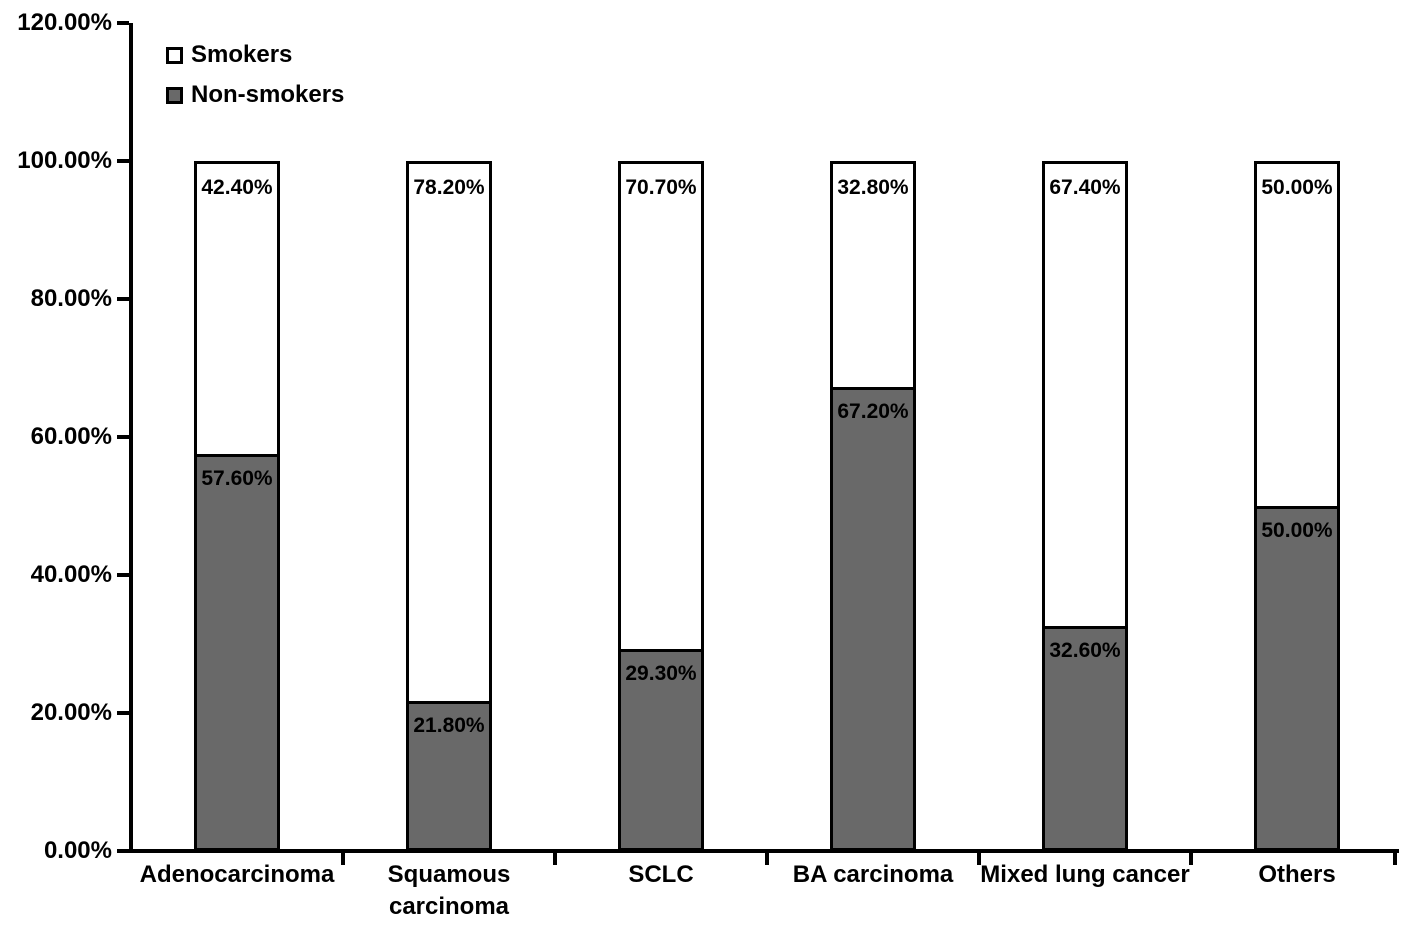 The width and height of the screenshot is (1417, 932). I want to click on value-label-smokers: 67.40%, so click(1085, 187).